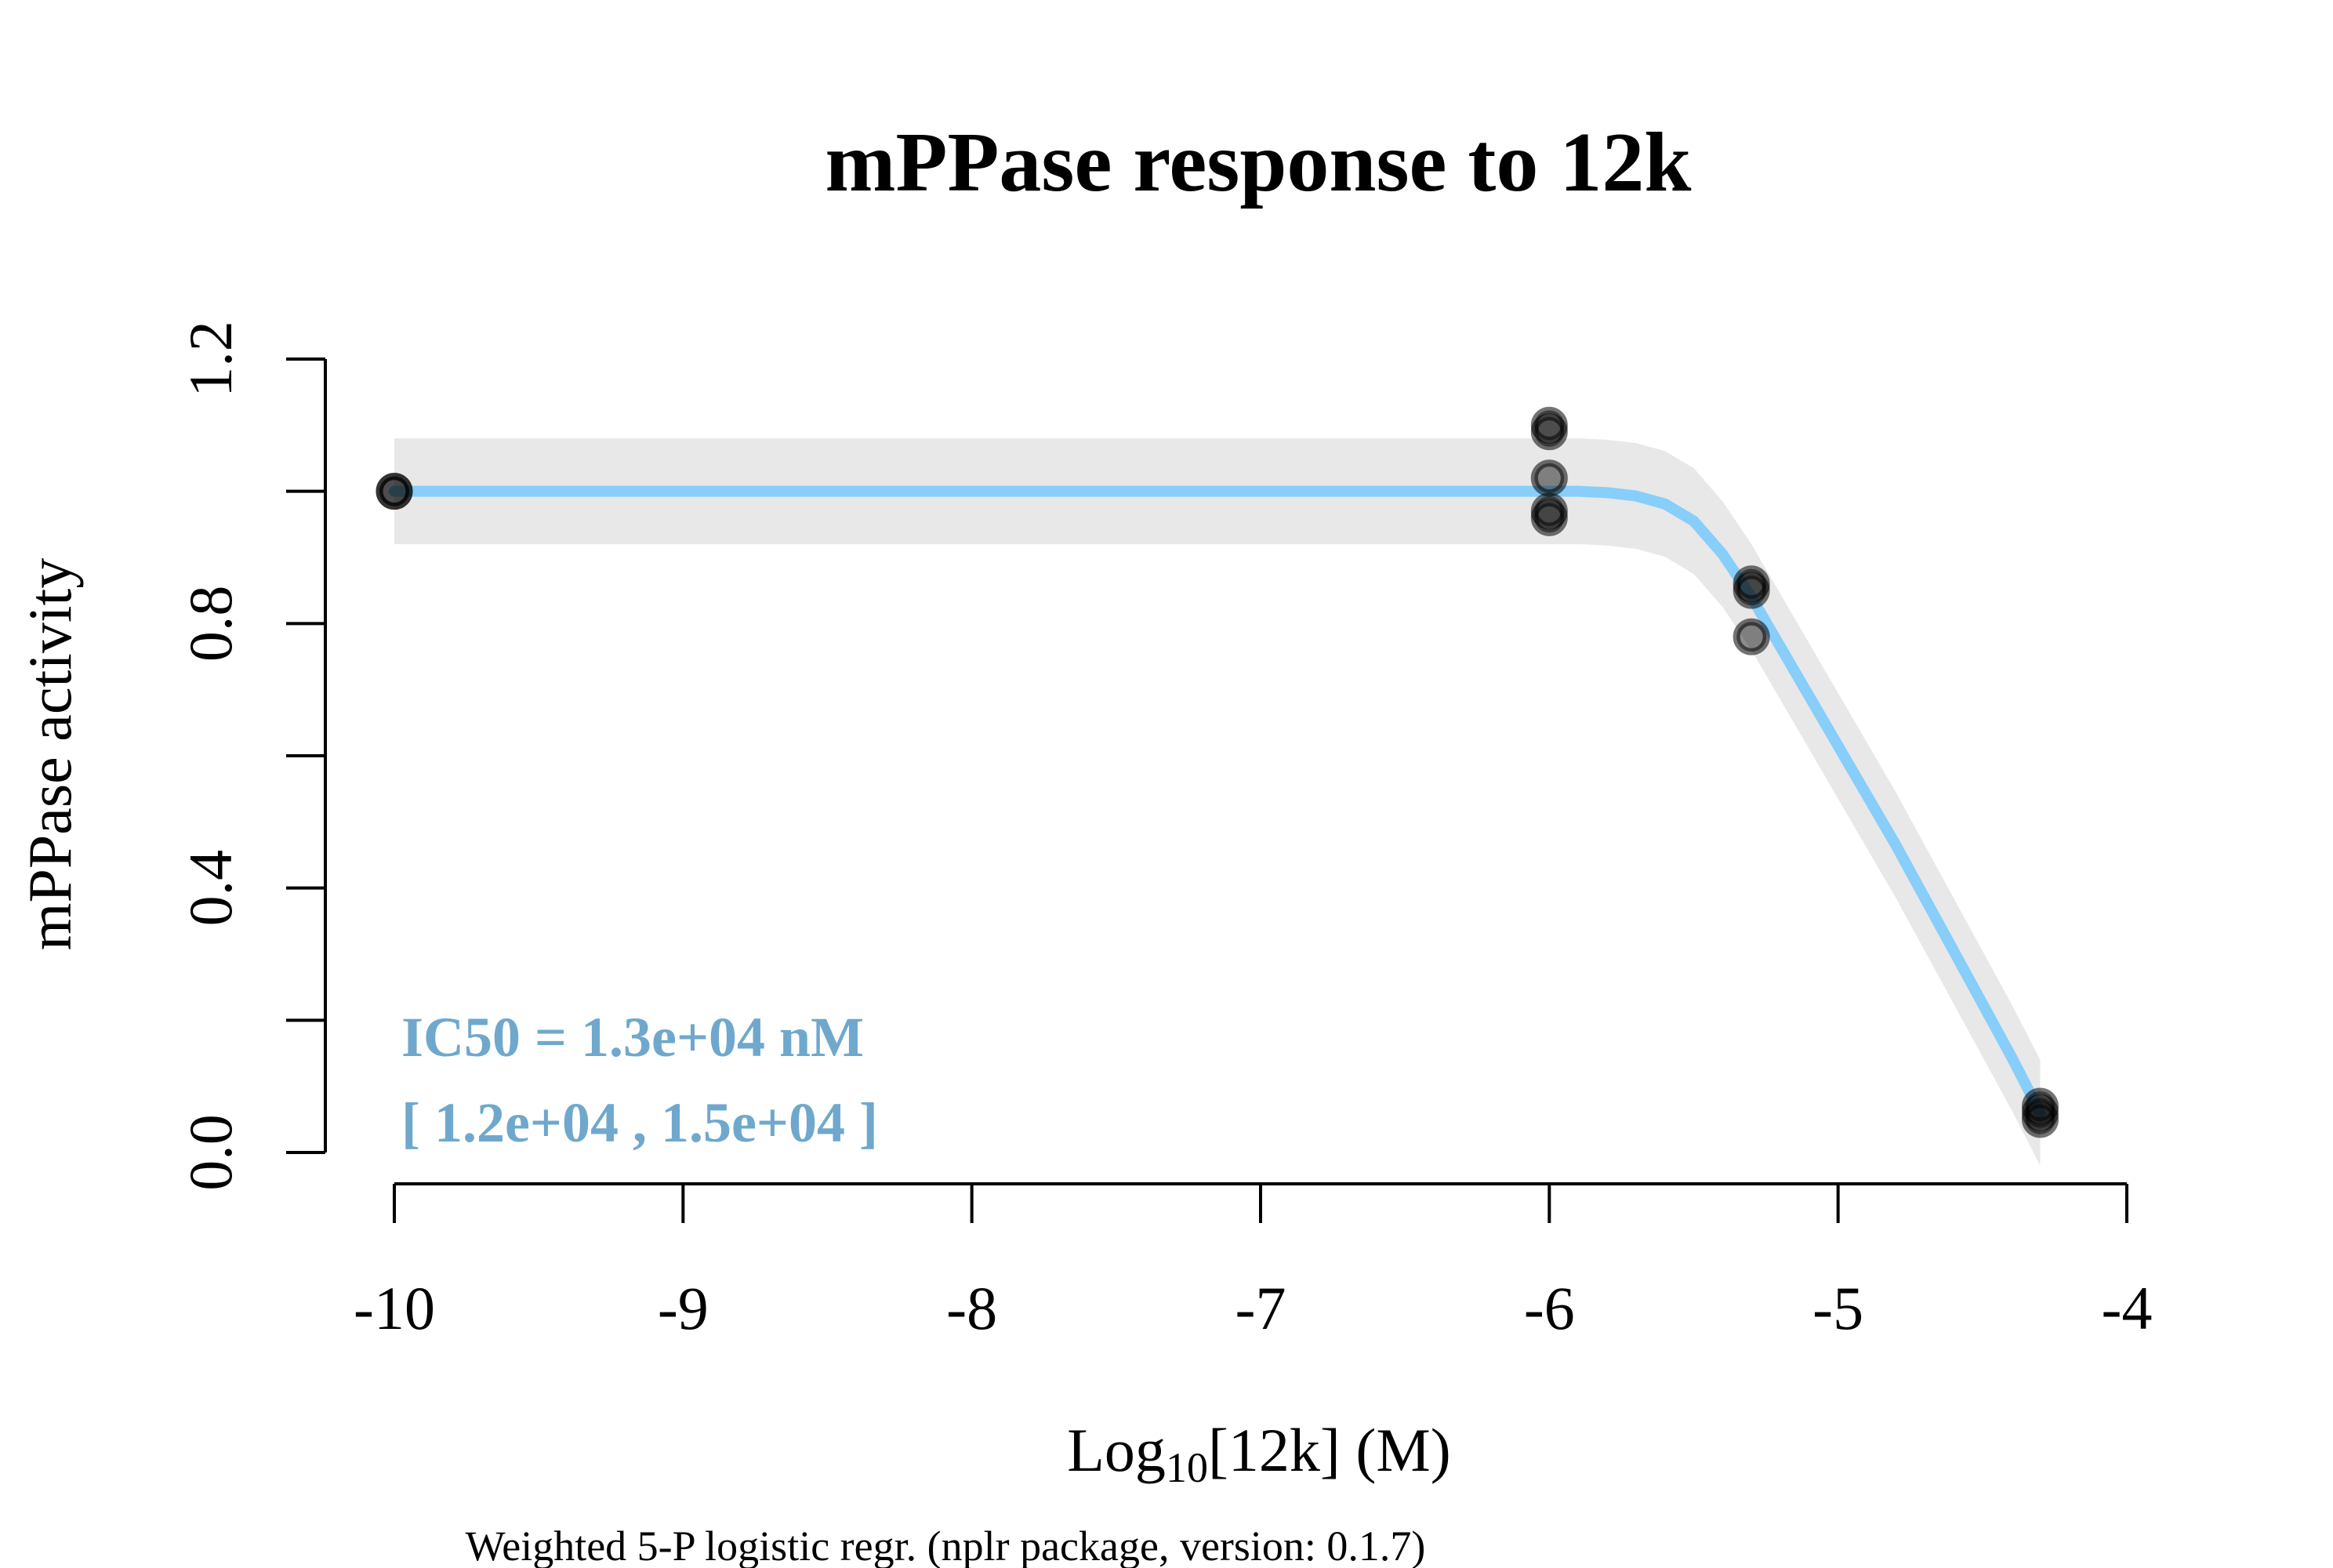 The width and height of the screenshot is (2333, 1568). I want to click on y-tick-label: 0.8, so click(210, 624).